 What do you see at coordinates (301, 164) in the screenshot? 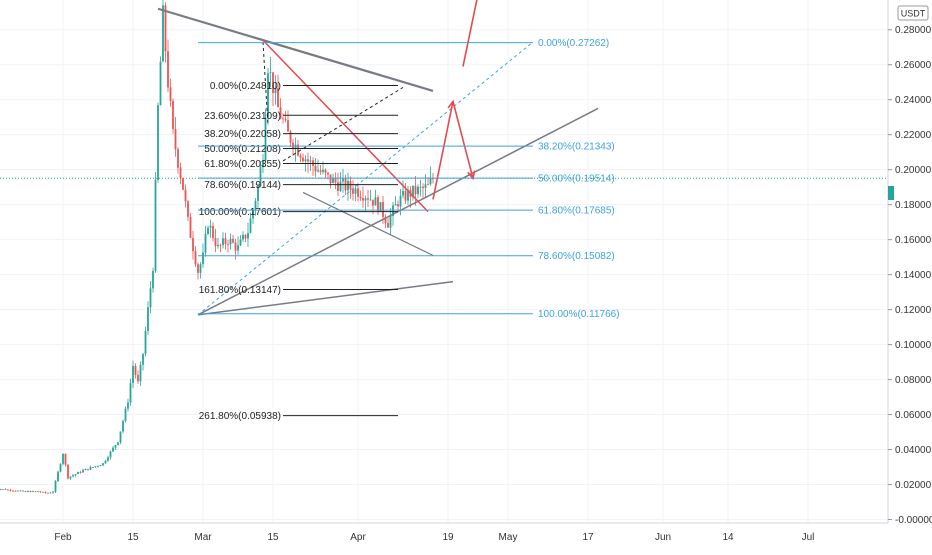
I see `fib-left-level: 61.80%(0.20355)` at bounding box center [301, 164].